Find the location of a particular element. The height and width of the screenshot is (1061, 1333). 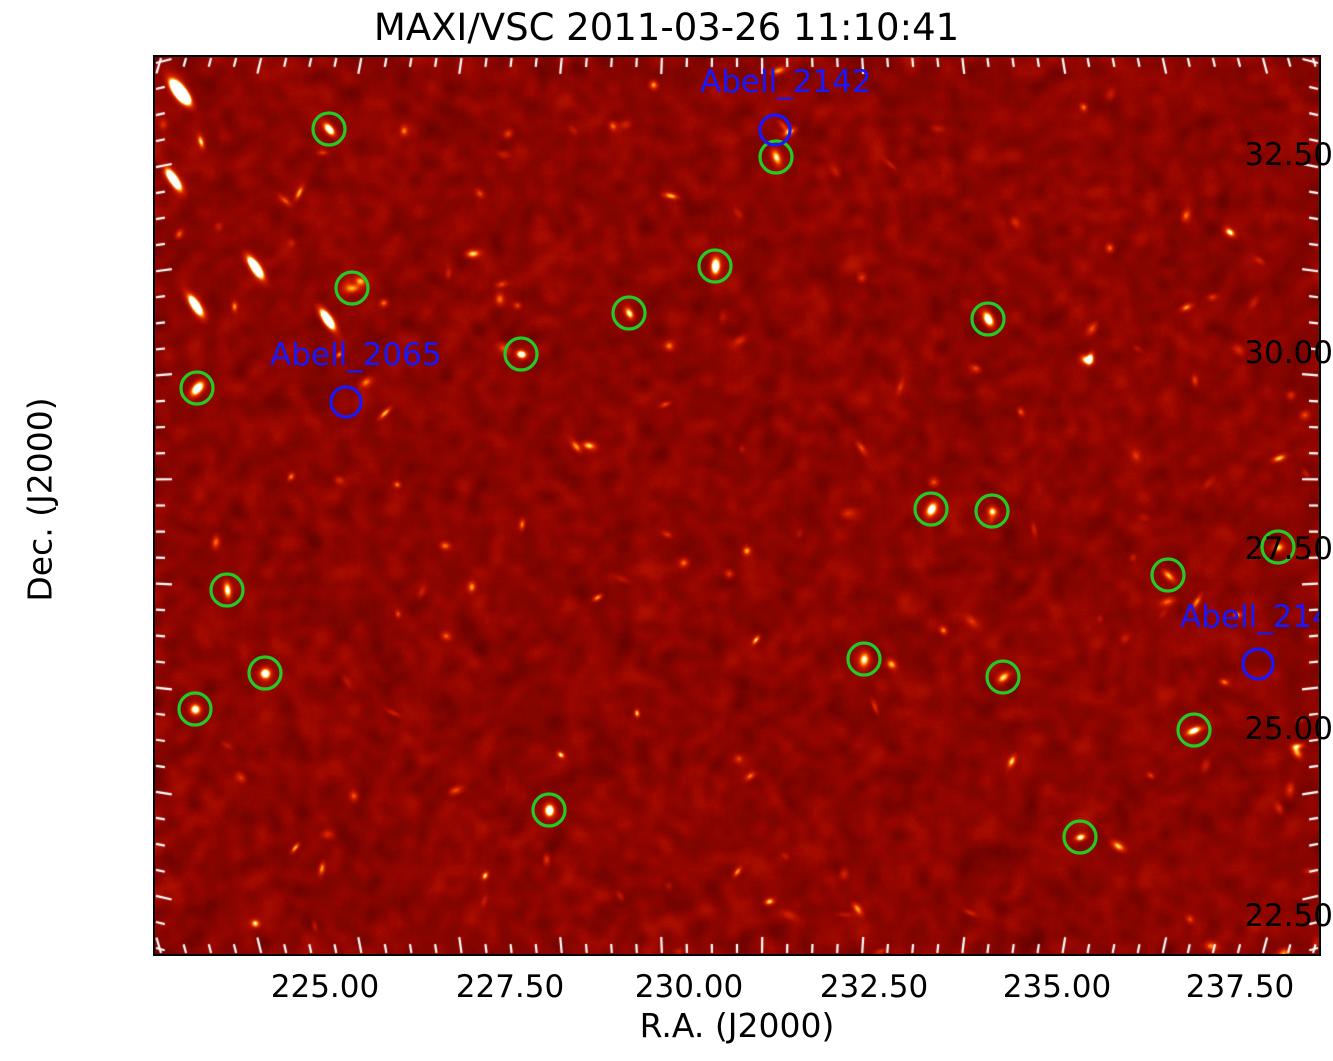

xtick-label-5: 237.50 is located at coordinates (1240, 987).